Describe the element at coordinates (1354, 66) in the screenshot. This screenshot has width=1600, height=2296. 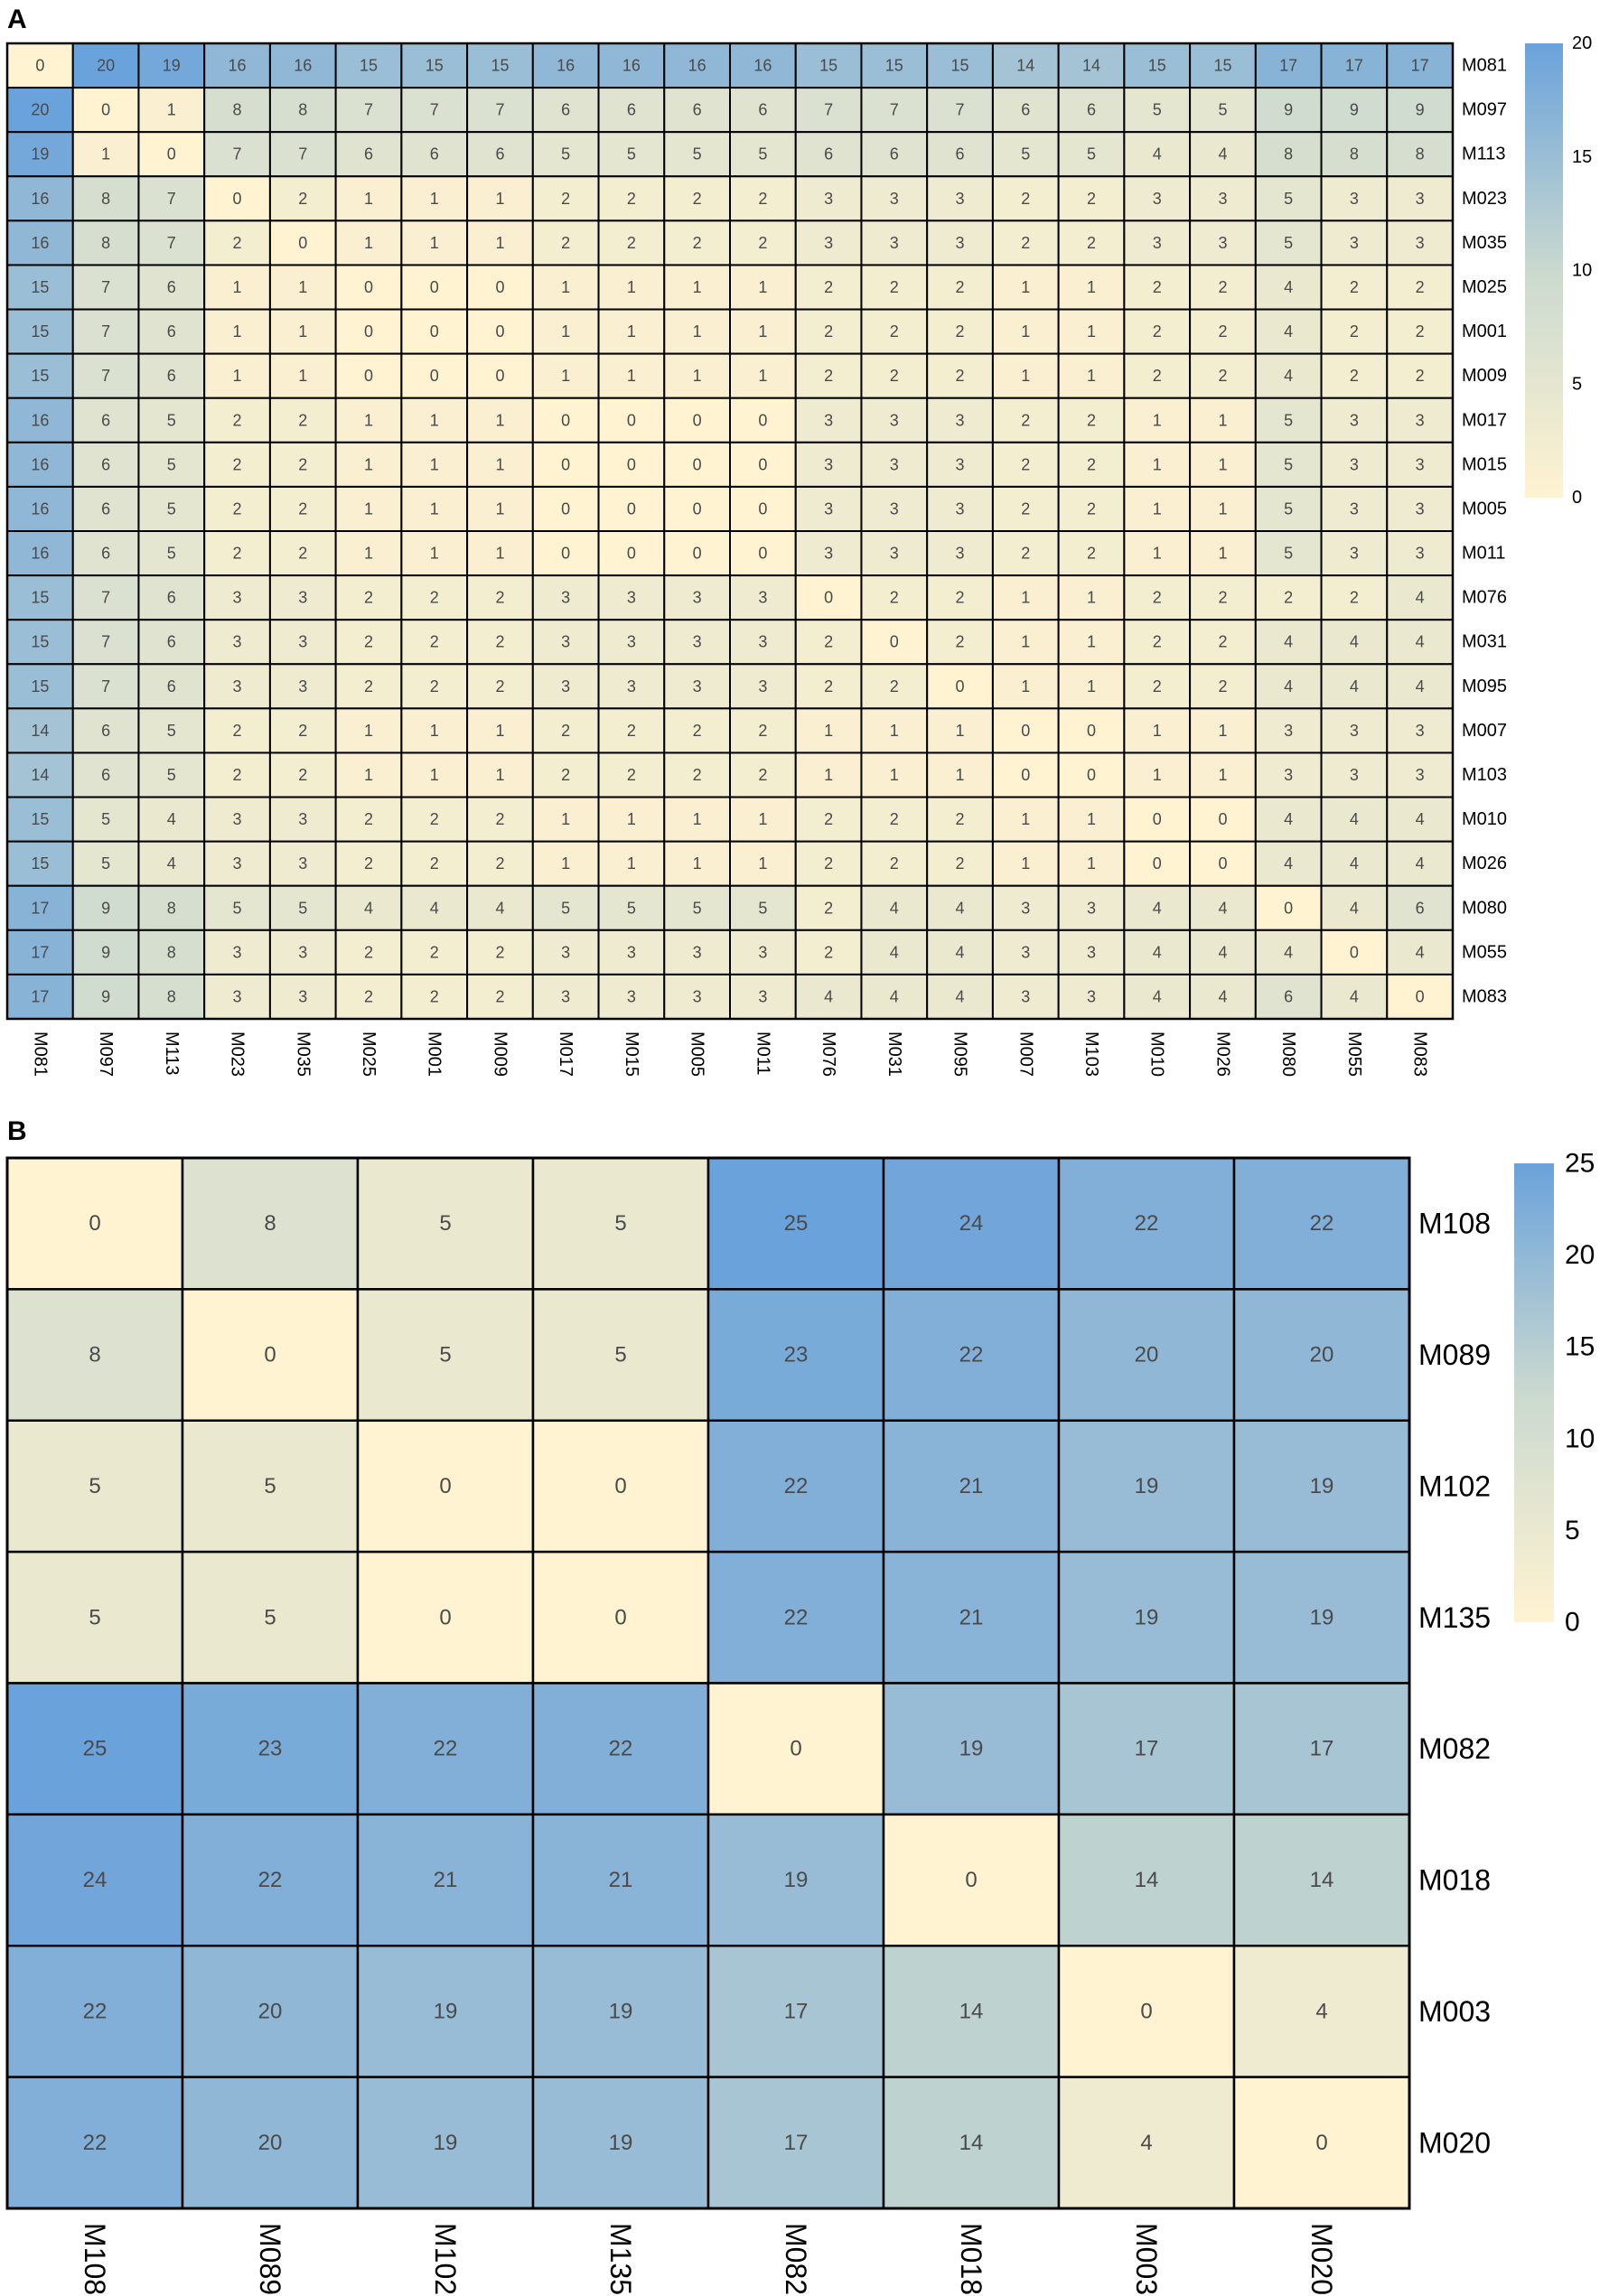
I see `cell-value-label: 17` at that location.